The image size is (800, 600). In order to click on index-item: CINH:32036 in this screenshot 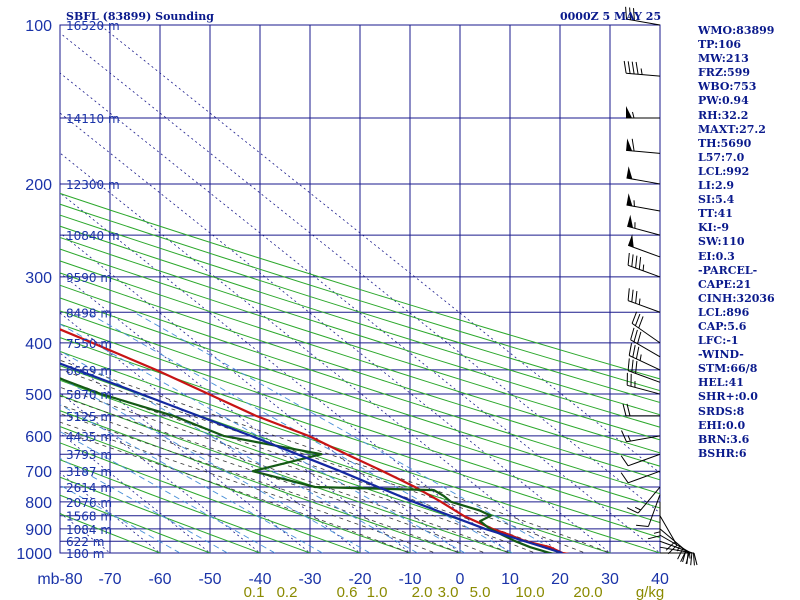, I will do `click(736, 298)`.